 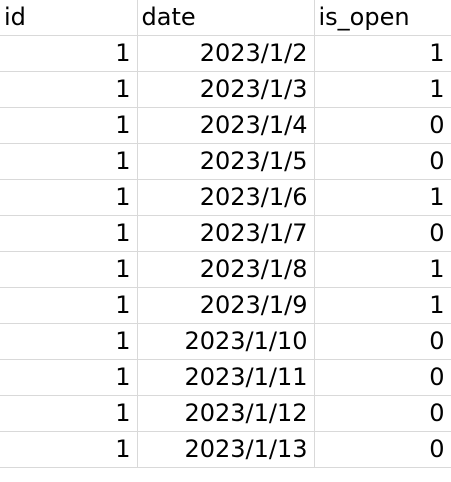 I want to click on cell-date: 2023/1/4, so click(x=225, y=125).